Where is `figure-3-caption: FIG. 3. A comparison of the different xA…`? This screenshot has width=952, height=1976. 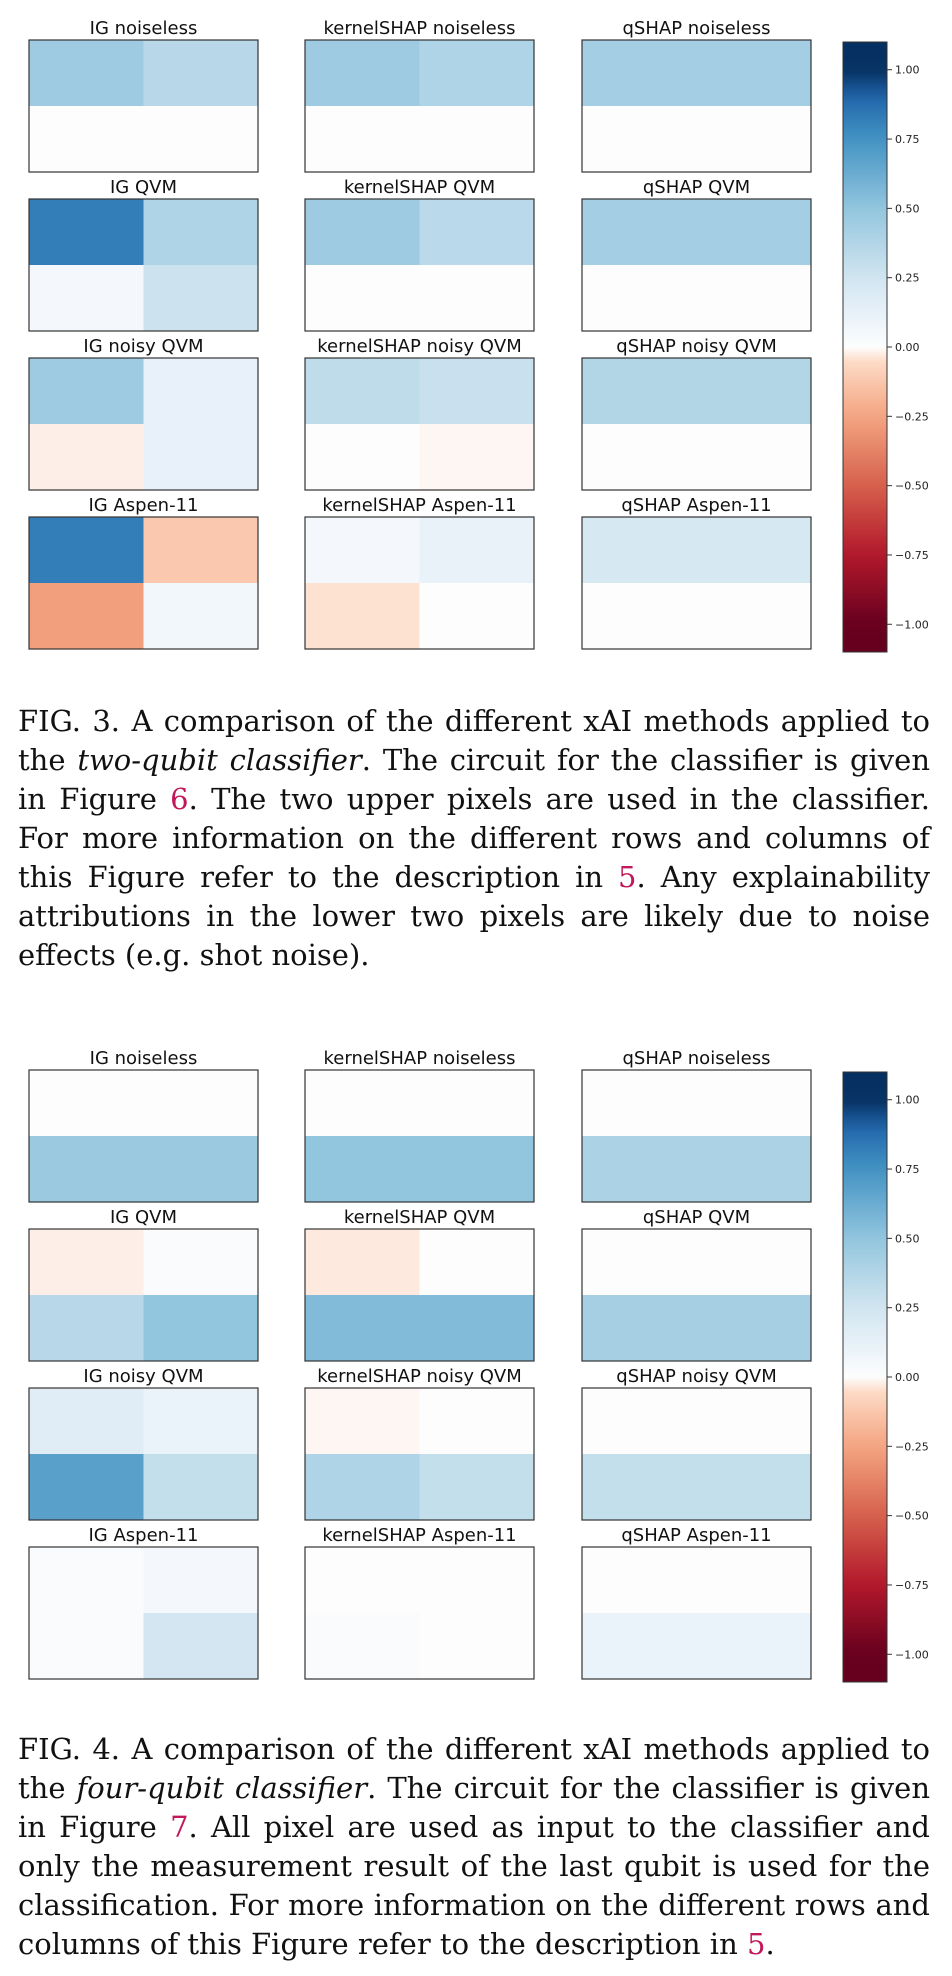
figure-3-caption: FIG. 3. A comparison of the different xA… is located at coordinates (474, 838).